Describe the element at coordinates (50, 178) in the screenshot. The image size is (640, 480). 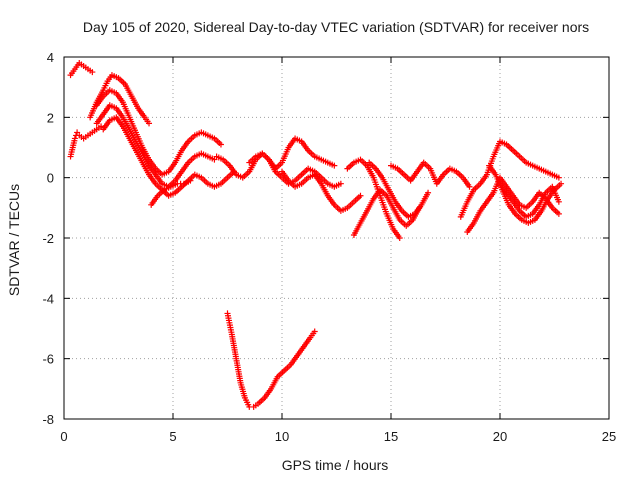
I see `y-tick-label: 0` at that location.